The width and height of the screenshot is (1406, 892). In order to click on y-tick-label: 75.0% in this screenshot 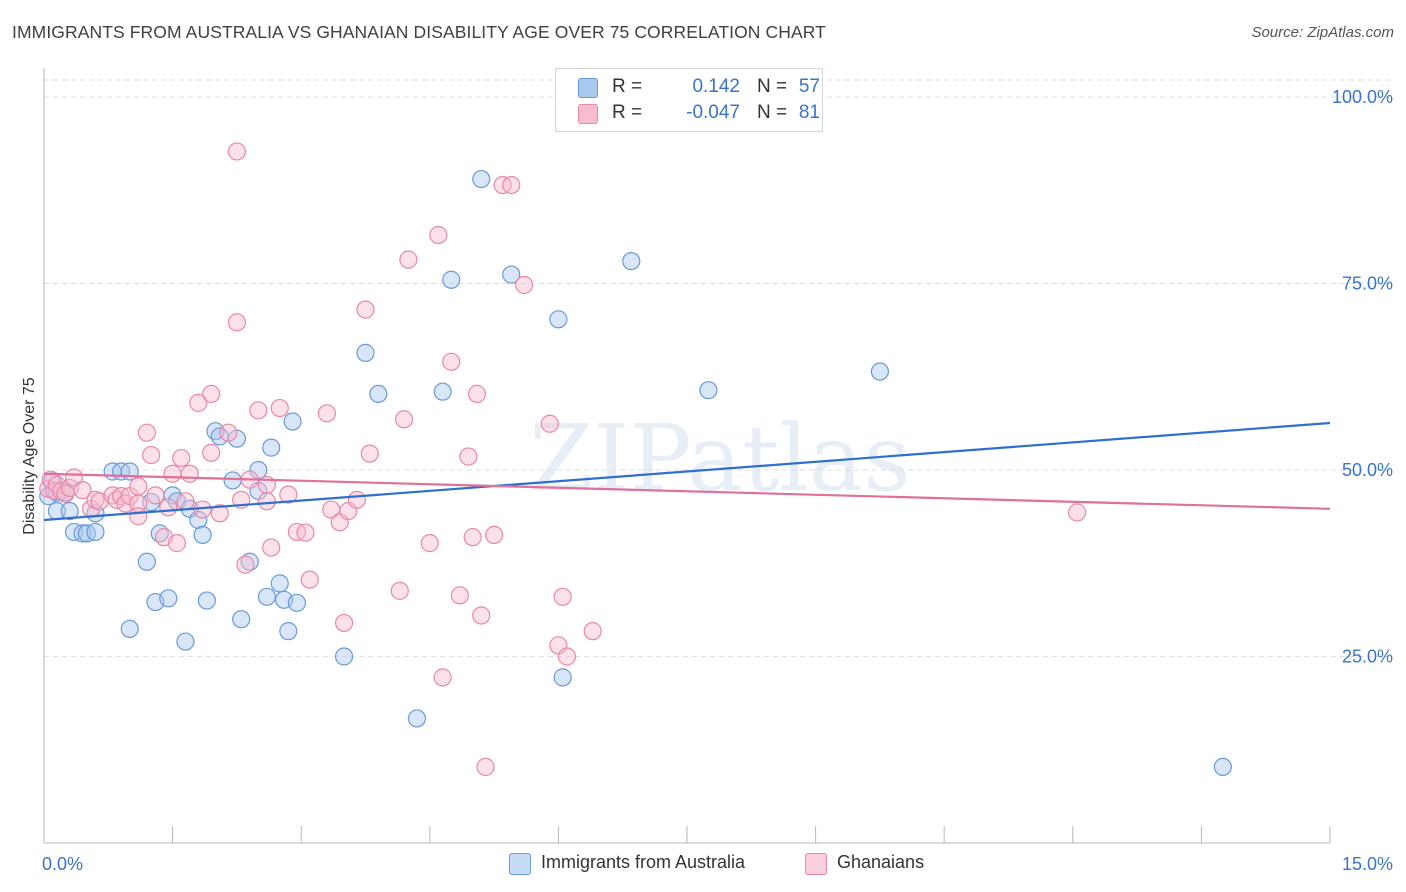, I will do `click(1367, 284)`.